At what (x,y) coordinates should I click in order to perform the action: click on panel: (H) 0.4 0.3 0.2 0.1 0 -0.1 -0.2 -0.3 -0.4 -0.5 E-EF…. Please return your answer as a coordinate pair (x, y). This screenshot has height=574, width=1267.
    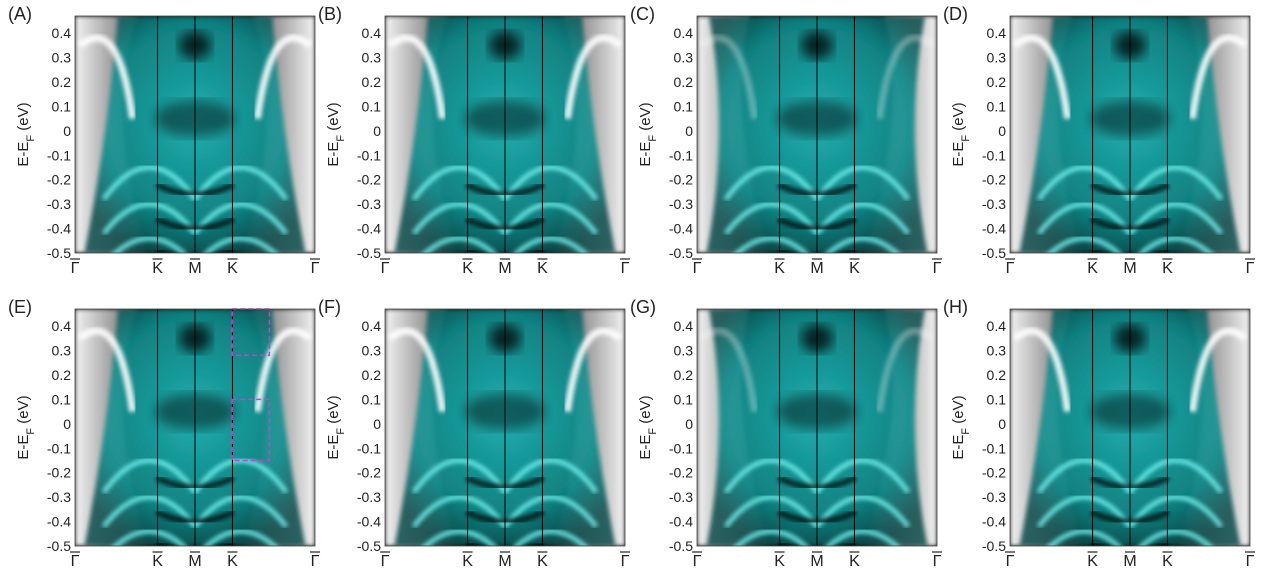
    Looking at the image, I should click on (1099, 433).